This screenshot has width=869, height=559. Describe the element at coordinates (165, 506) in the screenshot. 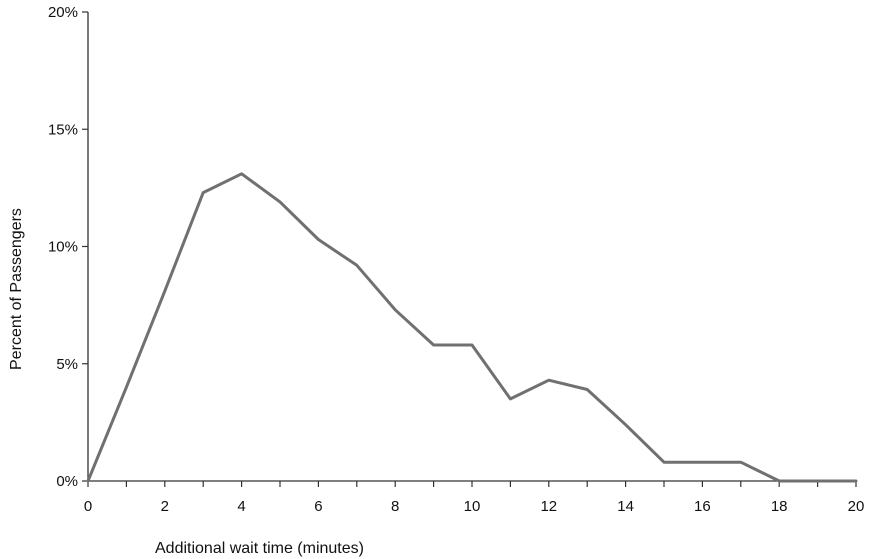

I see `x-tick-label: 2` at that location.